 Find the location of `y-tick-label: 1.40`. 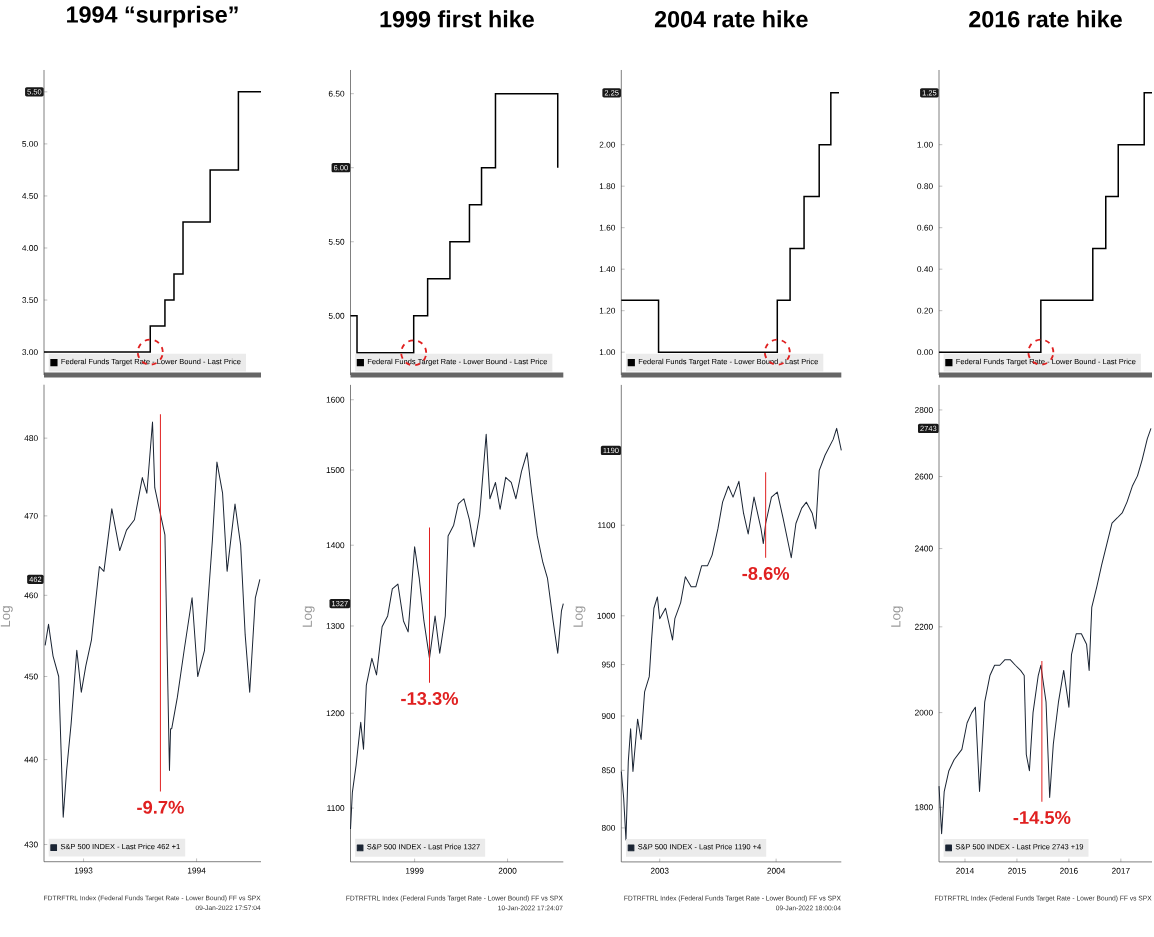

y-tick-label: 1.40 is located at coordinates (607, 269).